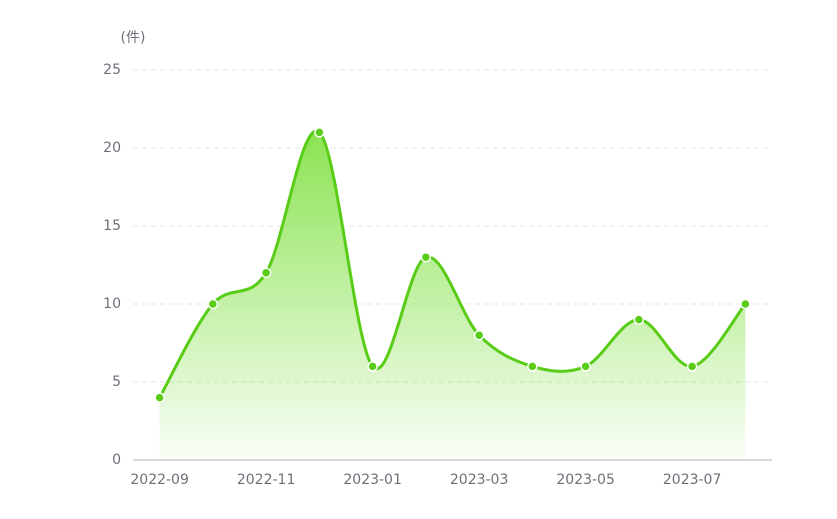  Describe the element at coordinates (116, 460) in the screenshot. I see `y-tick-label: 0` at that location.